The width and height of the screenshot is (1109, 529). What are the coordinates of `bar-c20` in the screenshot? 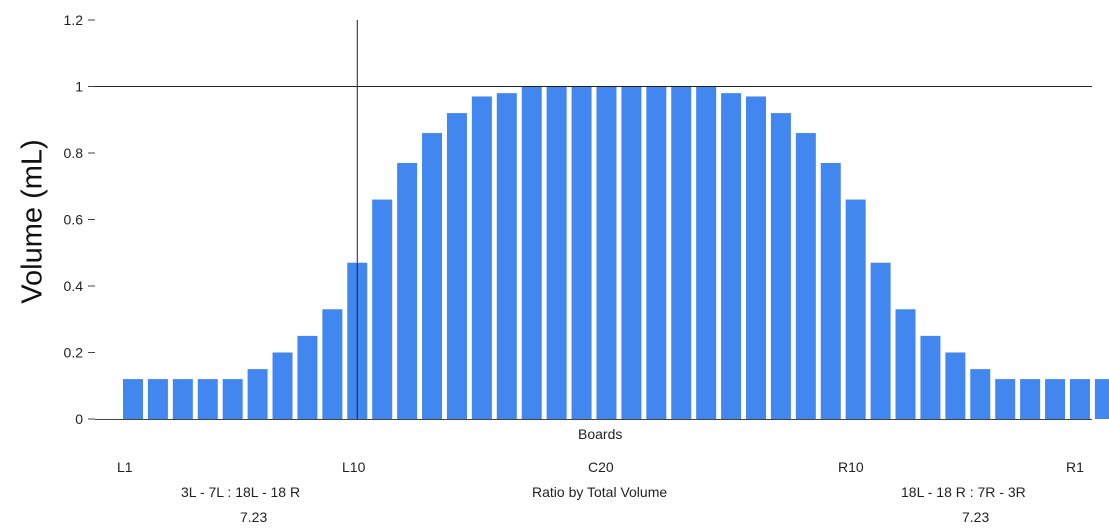 It's located at (631, 252).